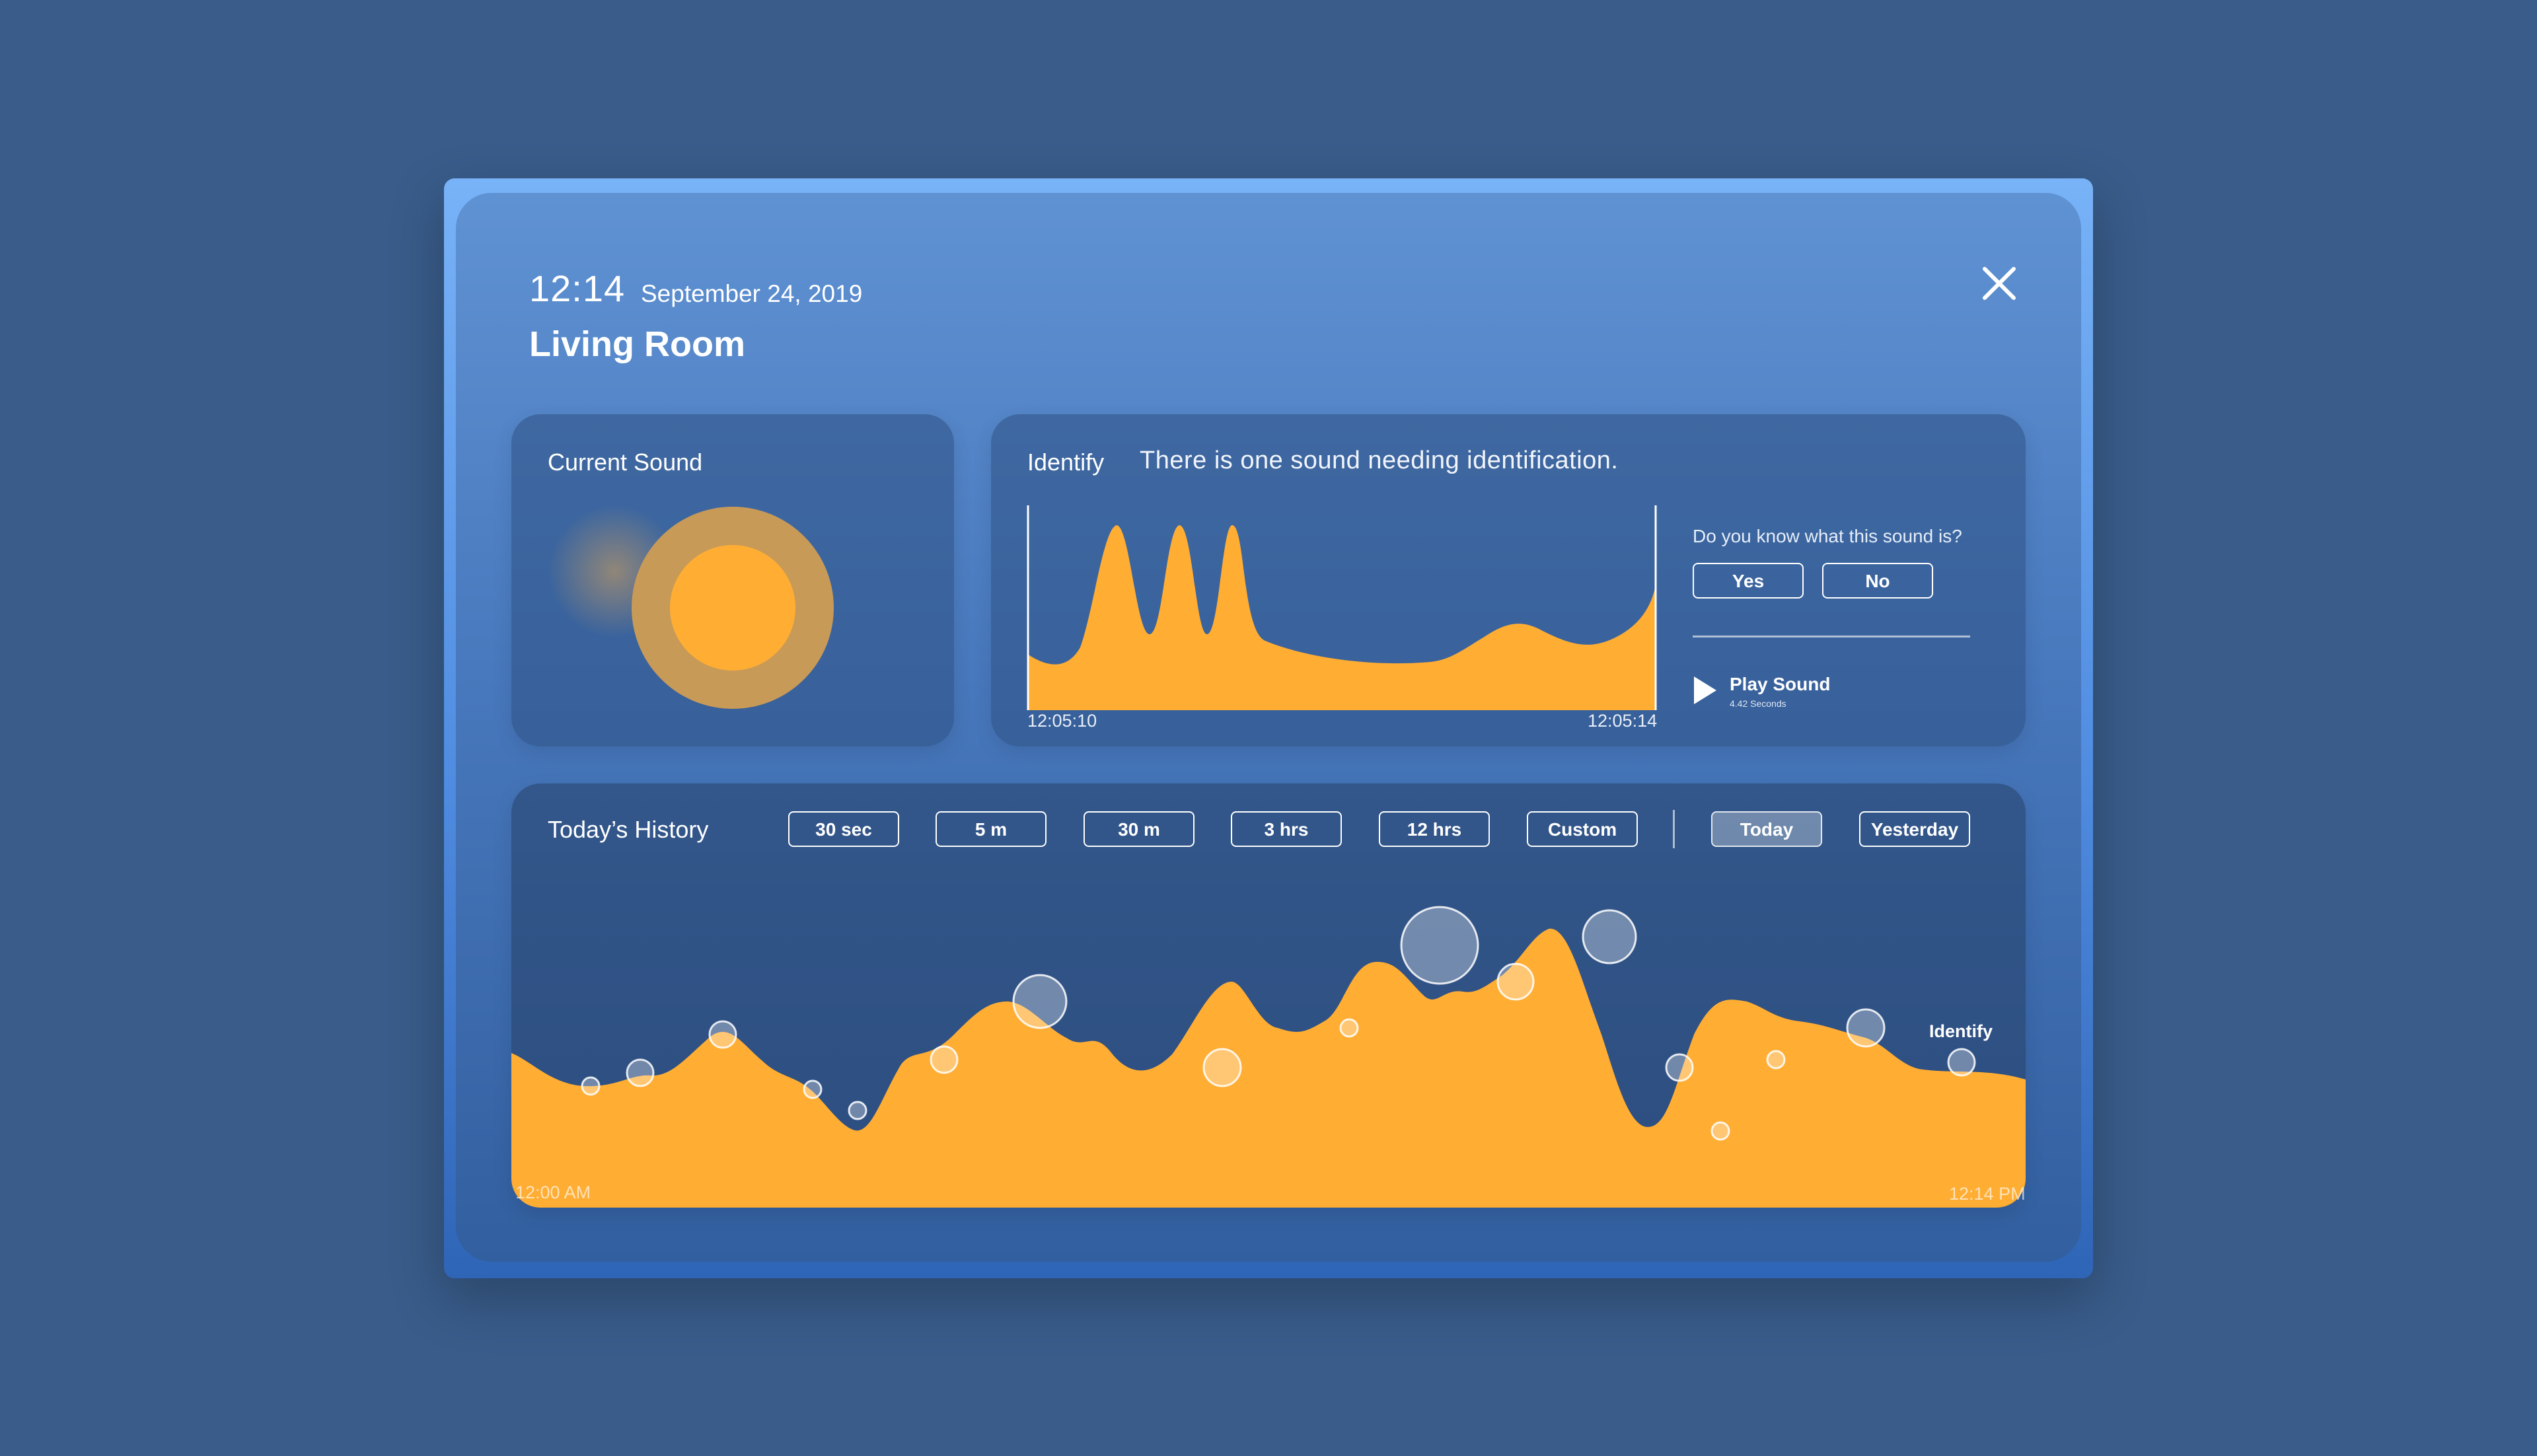 This screenshot has height=1456, width=2537. I want to click on history-start-time: 12:00 AM, so click(553, 1192).